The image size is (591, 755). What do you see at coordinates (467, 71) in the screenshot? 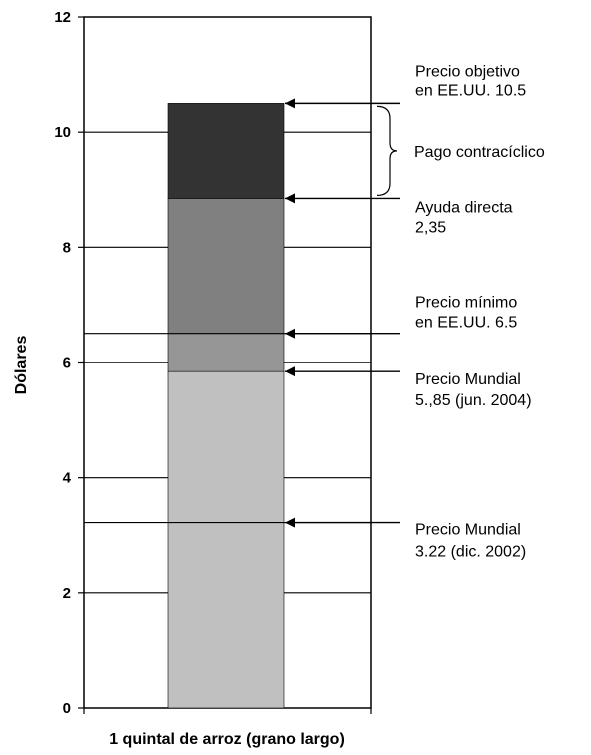
I see `annotation-label: Precio objetivo` at bounding box center [467, 71].